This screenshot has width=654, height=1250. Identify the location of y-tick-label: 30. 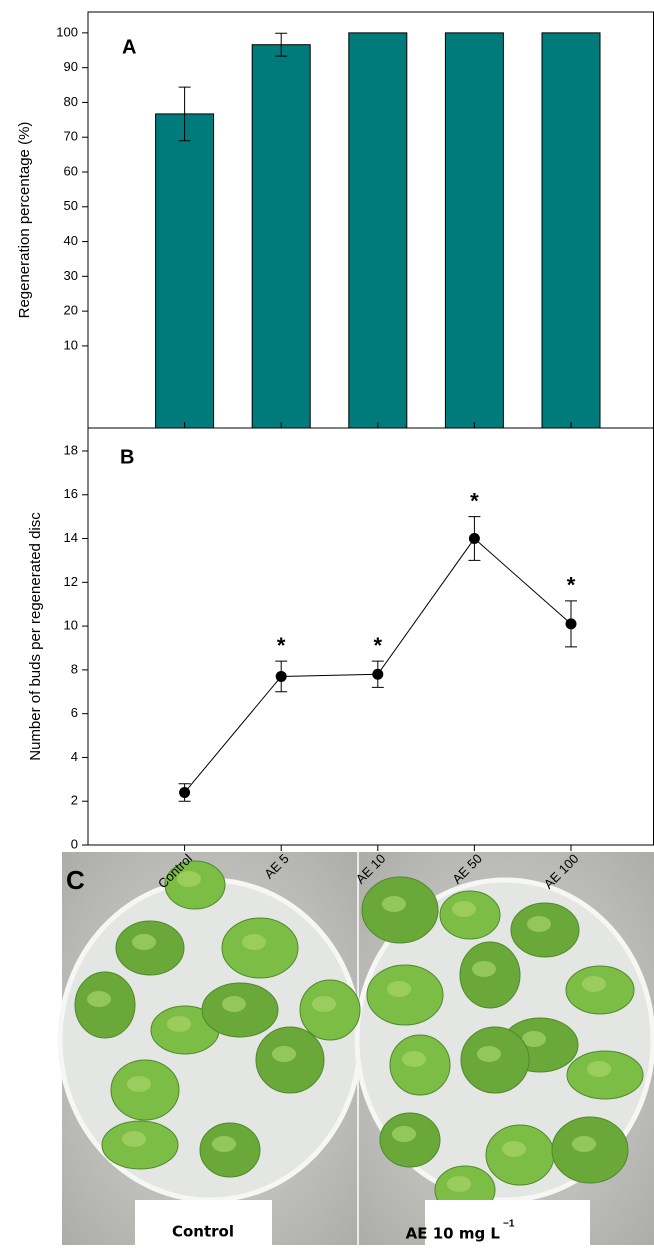
(71, 275).